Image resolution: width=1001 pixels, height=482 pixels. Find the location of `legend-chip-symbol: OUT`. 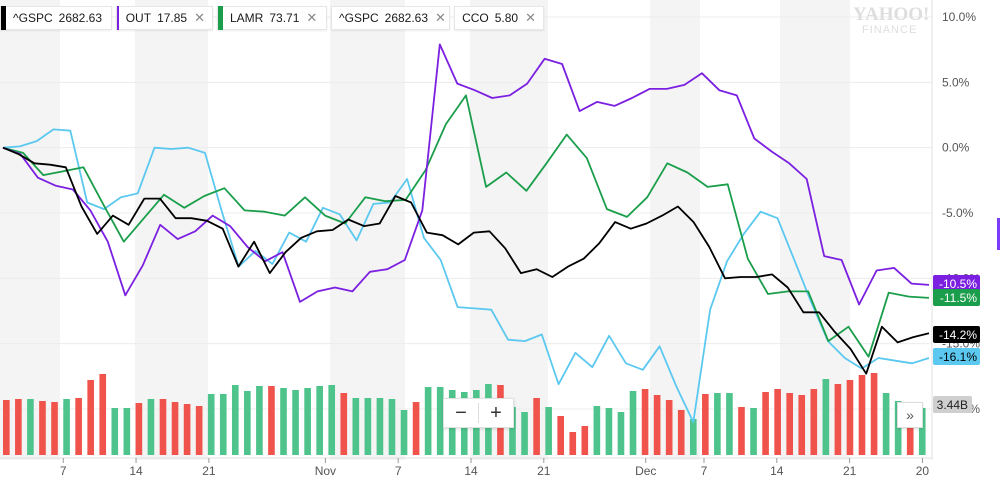

legend-chip-symbol: OUT is located at coordinates (138, 18).